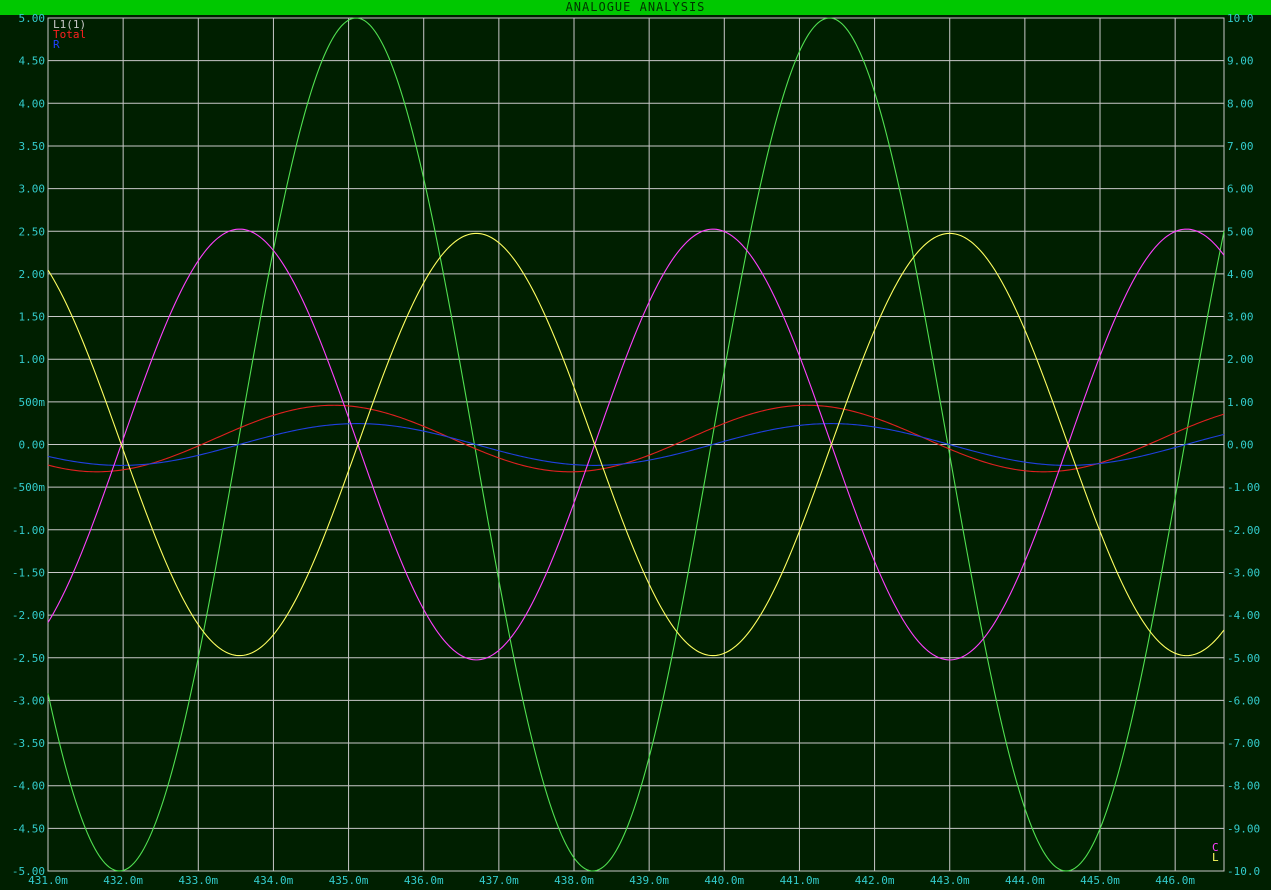 This screenshot has height=890, width=1271. Describe the element at coordinates (28, 615) in the screenshot. I see `y-left-tick-label: -2.00` at that location.